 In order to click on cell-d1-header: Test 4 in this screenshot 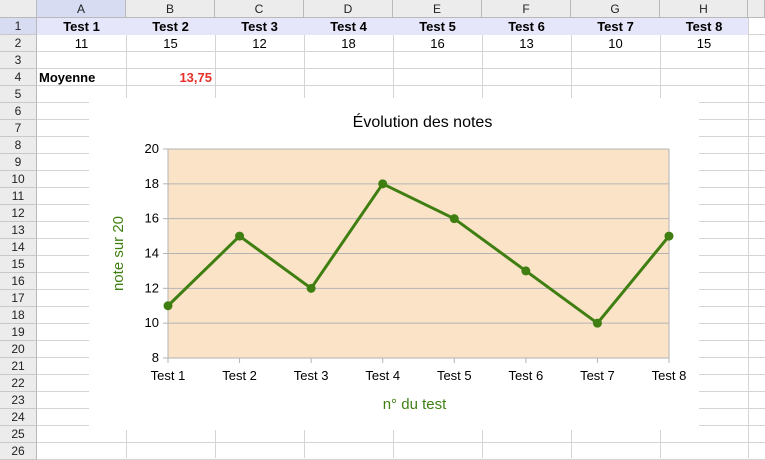, I will do `click(348, 26)`.